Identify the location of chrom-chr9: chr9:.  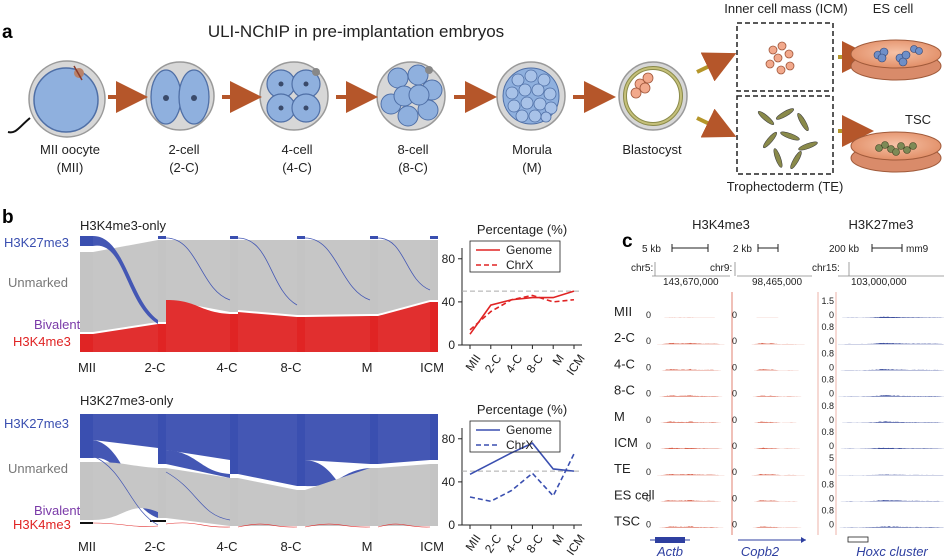
(721, 268).